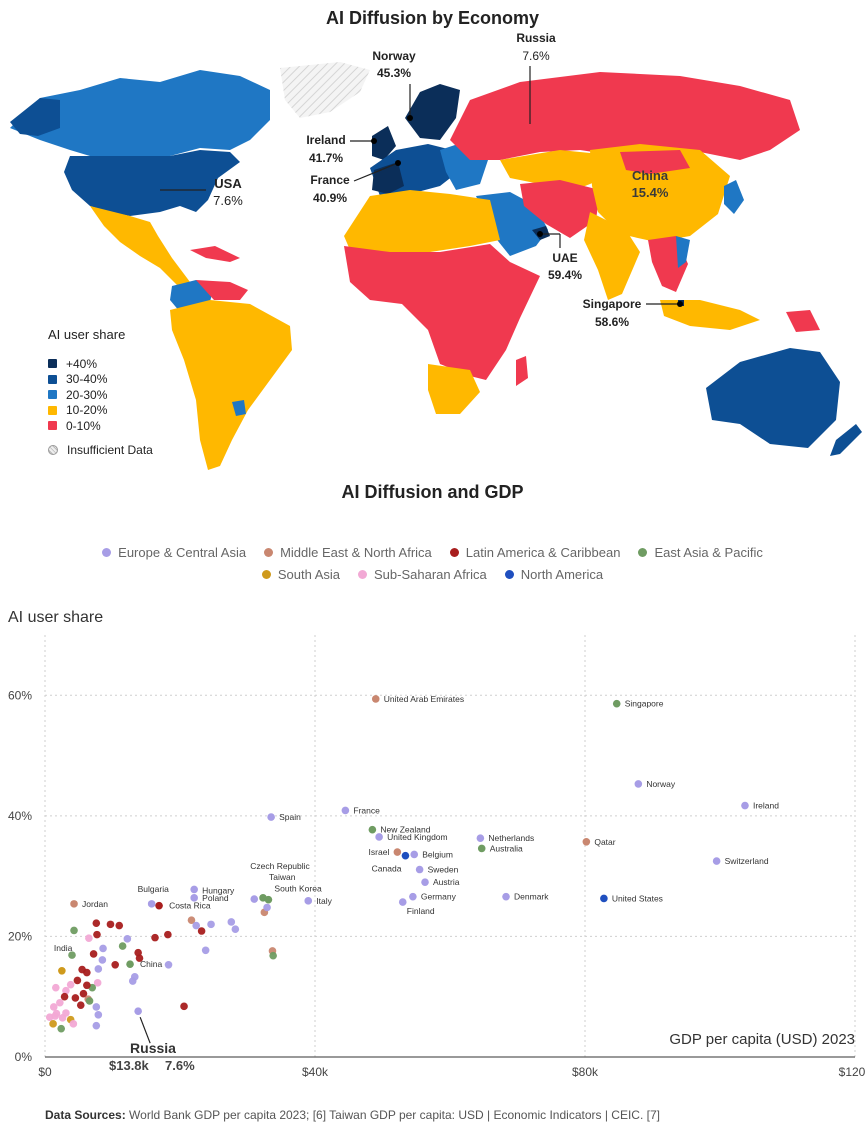 The image size is (865, 1125). I want to click on region-north-africa, so click(422, 222).